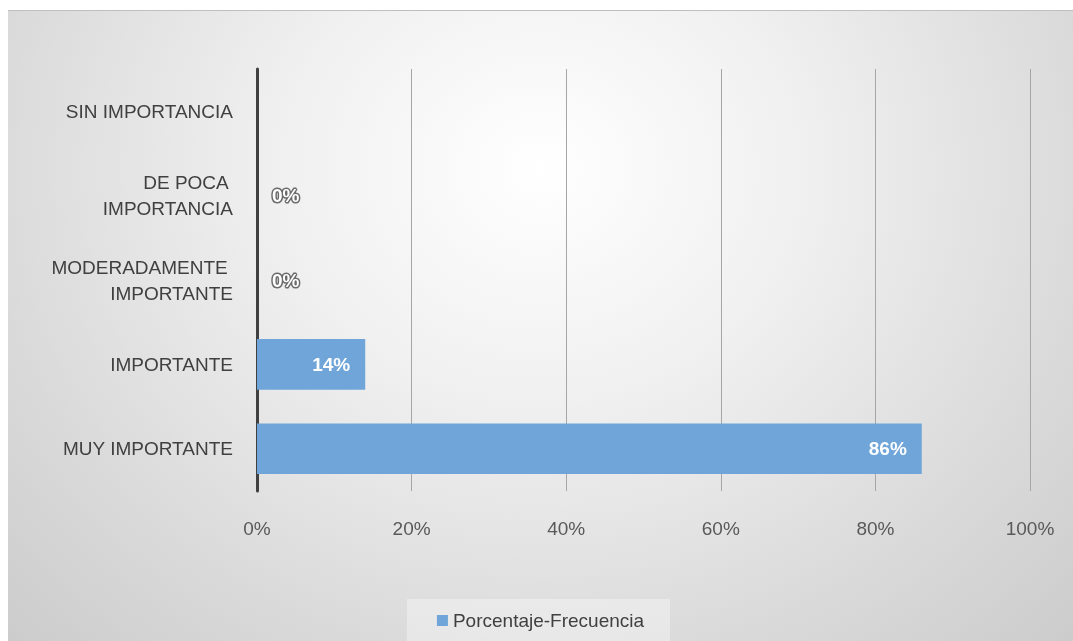 Image resolution: width=1073 pixels, height=641 pixels. Describe the element at coordinates (257, 528) in the screenshot. I see `x-tick-label: 0%` at that location.